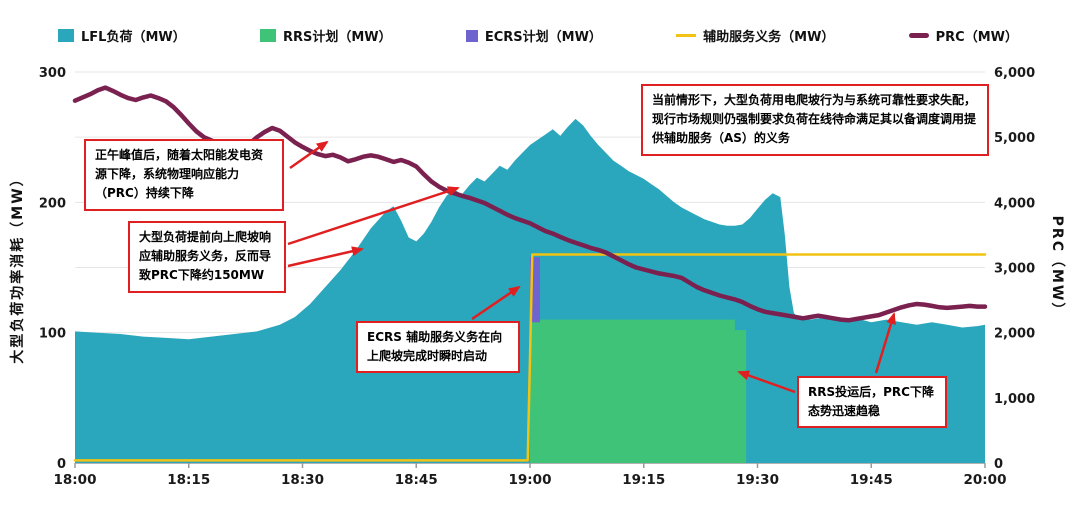 This screenshot has height=507, width=1080. I want to click on annotation-load-rampup: 大型负荷提前向上爬坡响应辅助服务义务，反而导致PRC下降约150MW, so click(207, 257).